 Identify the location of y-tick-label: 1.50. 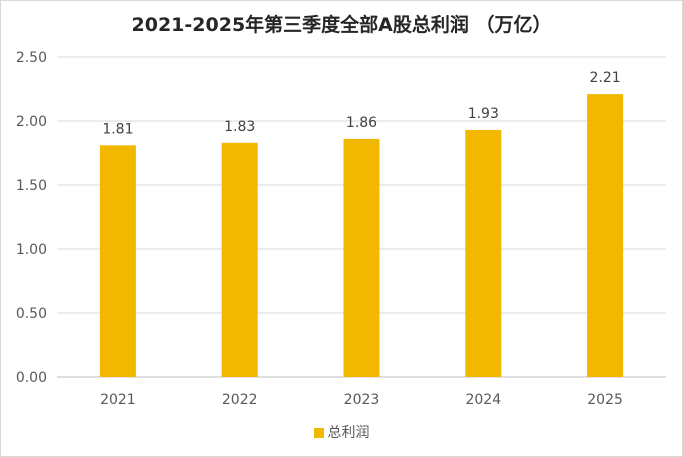
(31, 186).